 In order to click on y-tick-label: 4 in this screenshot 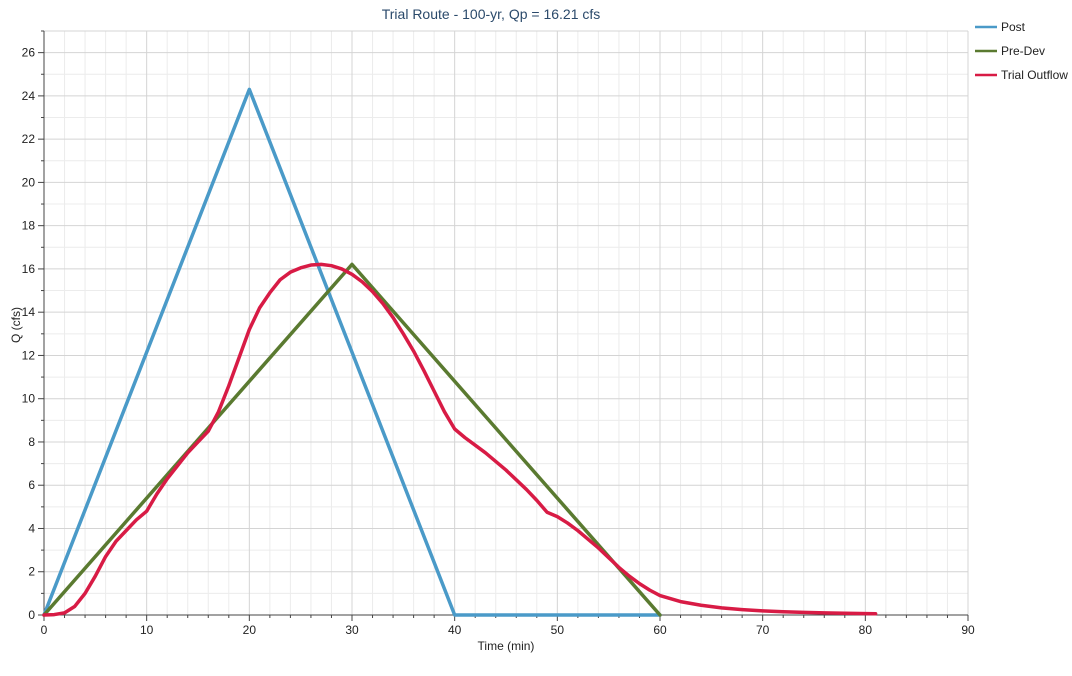, I will do `click(31, 528)`.